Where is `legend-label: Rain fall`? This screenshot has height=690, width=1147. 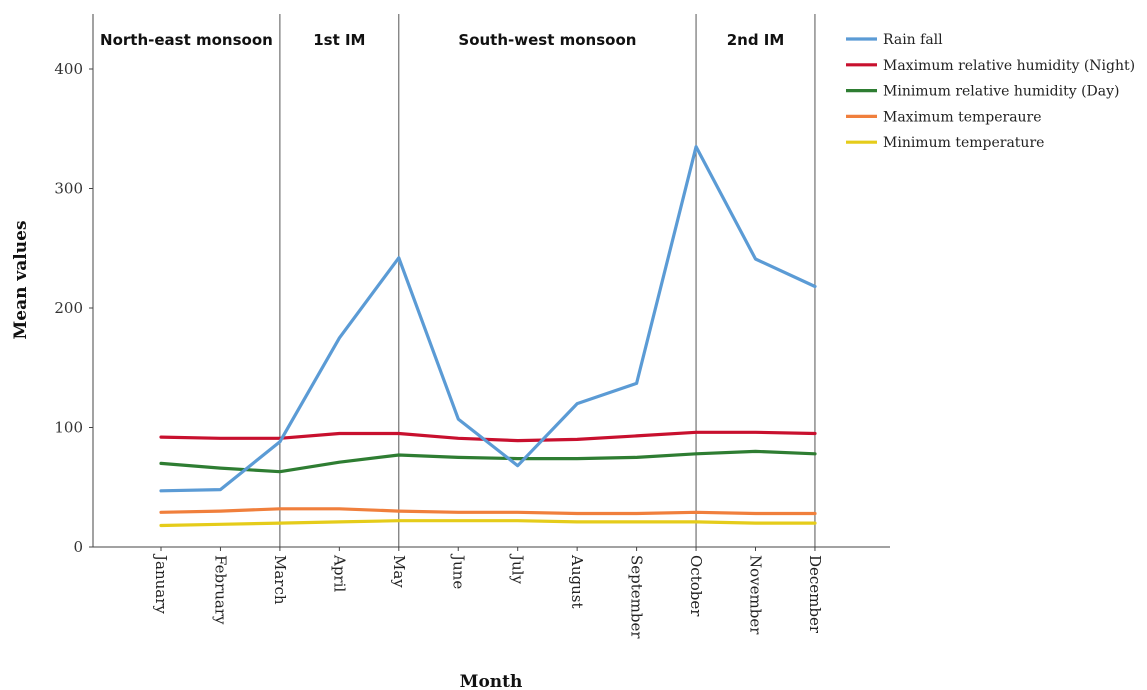
legend-label: Rain fall is located at coordinates (913, 40).